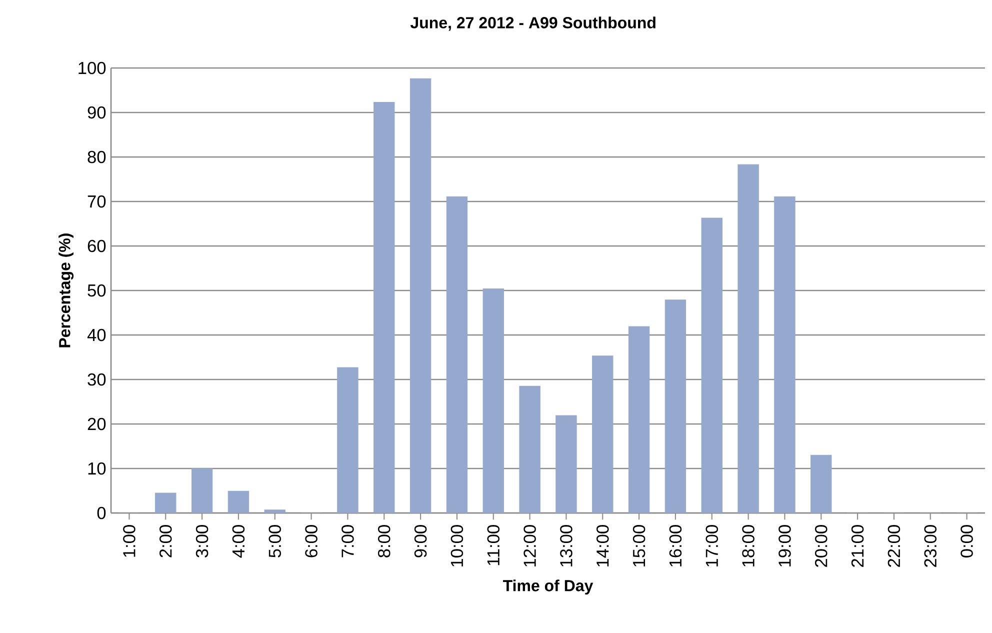  Describe the element at coordinates (748, 545) in the screenshot. I see `x-tick-label: 18:00` at that location.